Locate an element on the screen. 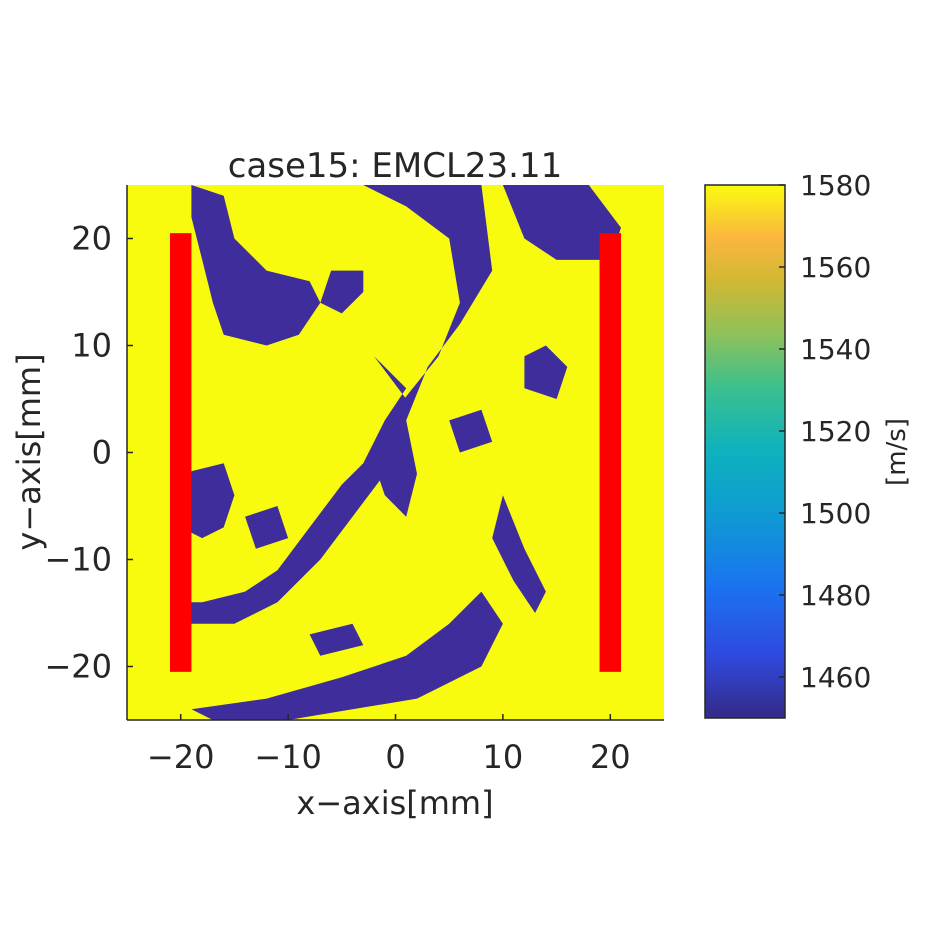 The height and width of the screenshot is (938, 938). region-upper-right-blob is located at coordinates (546, 372).